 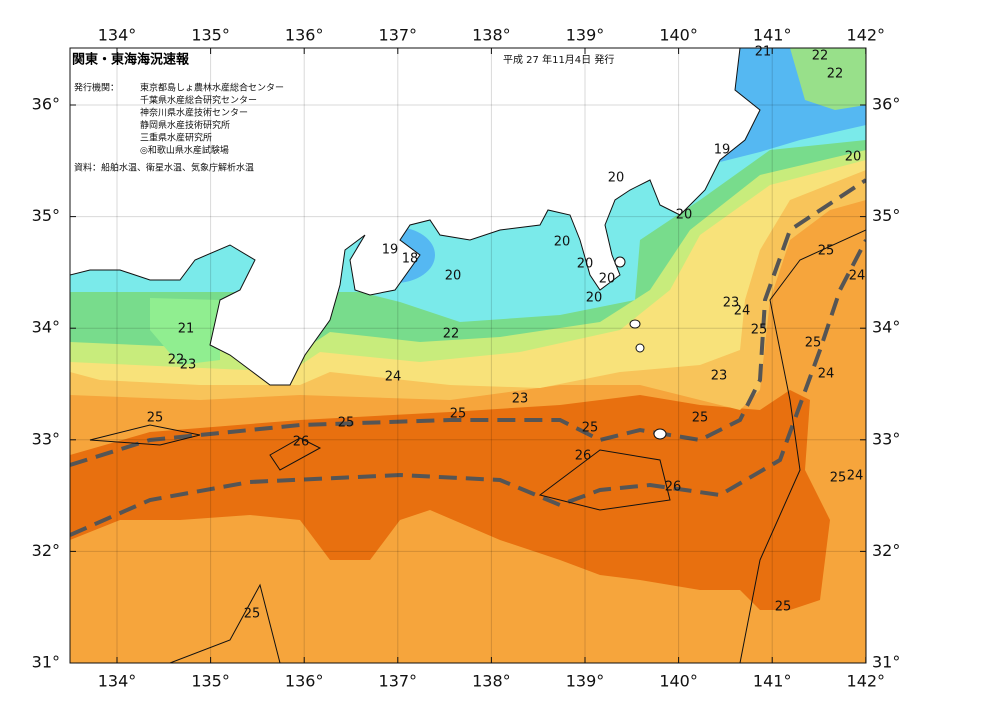 What do you see at coordinates (194, 113) in the screenshot?
I see `publisher: 神奈川県水産技術センター` at bounding box center [194, 113].